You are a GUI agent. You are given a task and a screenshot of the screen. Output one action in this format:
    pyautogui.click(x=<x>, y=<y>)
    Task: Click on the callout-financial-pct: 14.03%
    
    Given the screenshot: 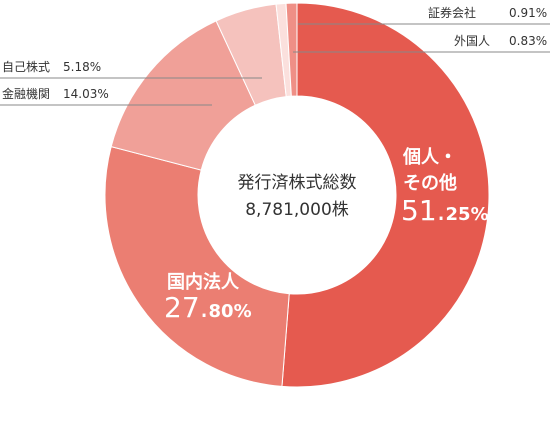 What is the action you would take?
    pyautogui.click(x=86, y=94)
    